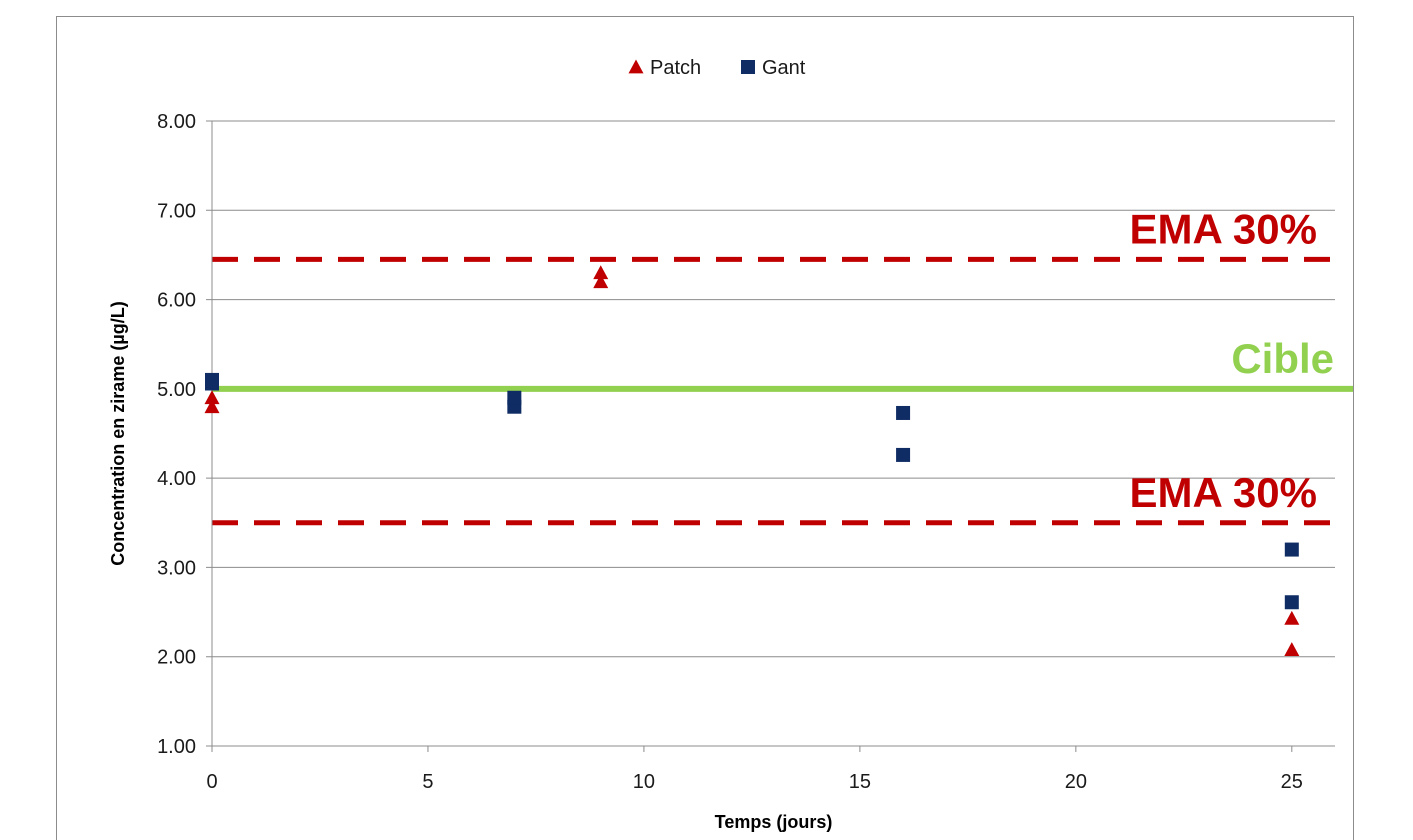  Describe the element at coordinates (636, 66) in the screenshot. I see `legend-patch-marker` at that location.